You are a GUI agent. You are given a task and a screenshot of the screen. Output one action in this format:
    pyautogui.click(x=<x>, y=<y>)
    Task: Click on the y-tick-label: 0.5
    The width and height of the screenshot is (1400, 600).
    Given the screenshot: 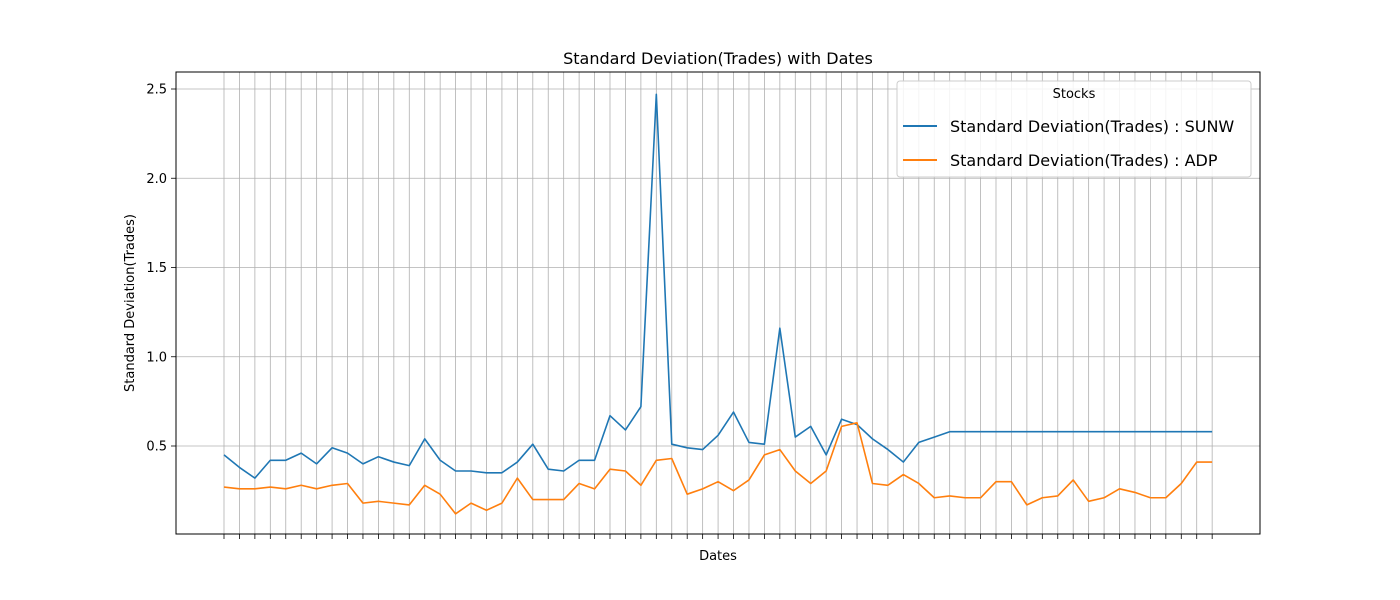 What is the action you would take?
    pyautogui.click(x=156, y=447)
    